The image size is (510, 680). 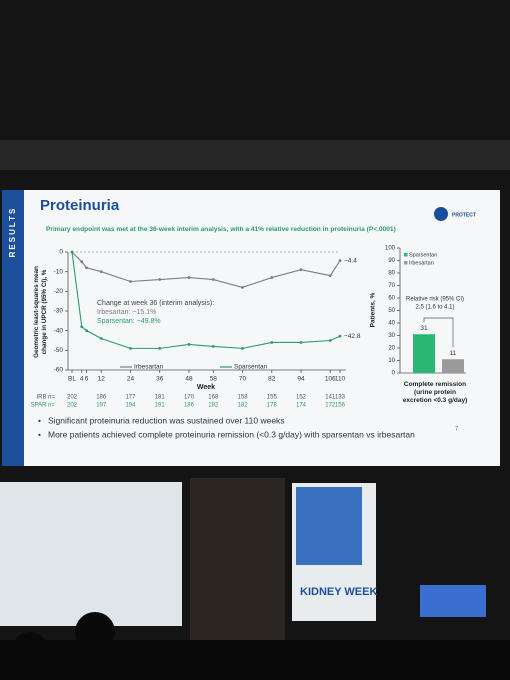 What do you see at coordinates (338, 592) in the screenshot?
I see `event-sign: KIDNEY WEEK` at bounding box center [338, 592].